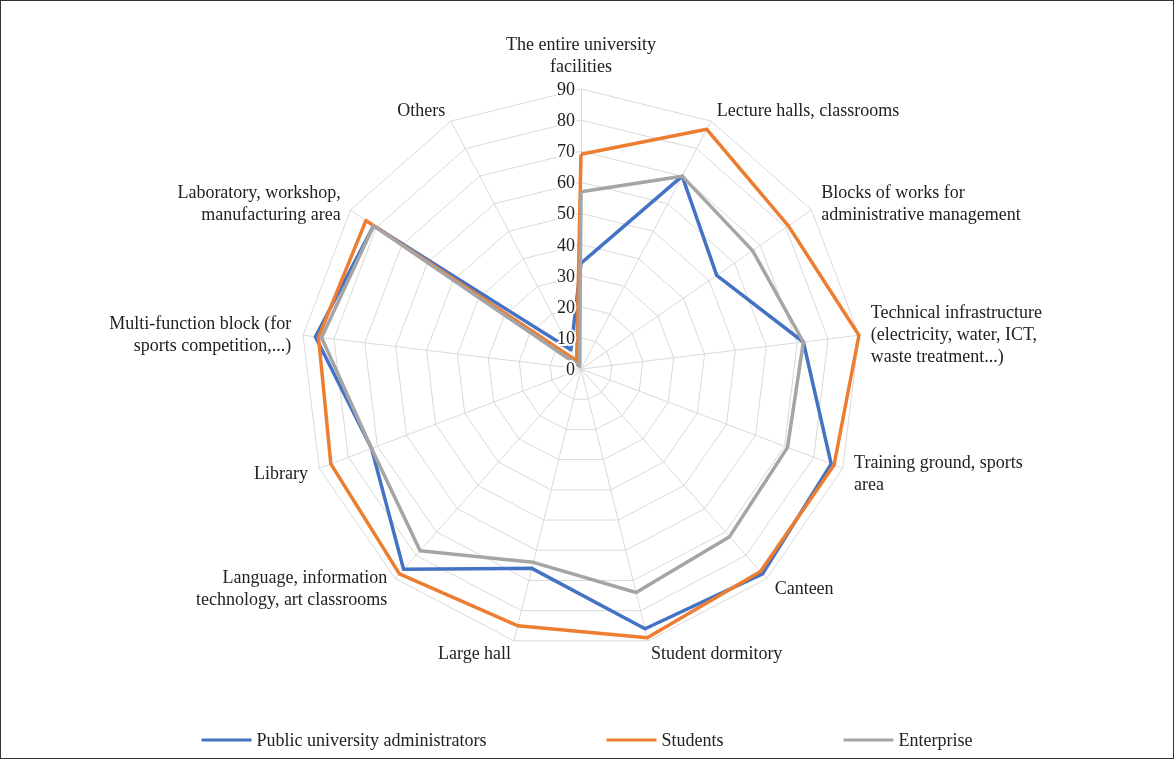 The width and height of the screenshot is (1174, 759). I want to click on spoke-label: Student dormitory, so click(716, 652).